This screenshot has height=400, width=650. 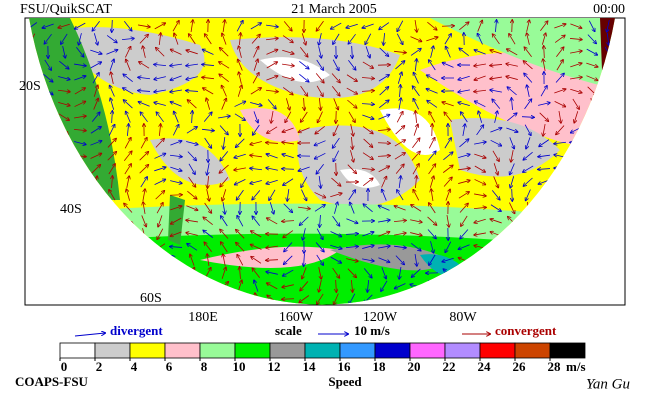 What do you see at coordinates (380, 366) in the screenshot?
I see `colorbar-tick-label: 18` at bounding box center [380, 366].